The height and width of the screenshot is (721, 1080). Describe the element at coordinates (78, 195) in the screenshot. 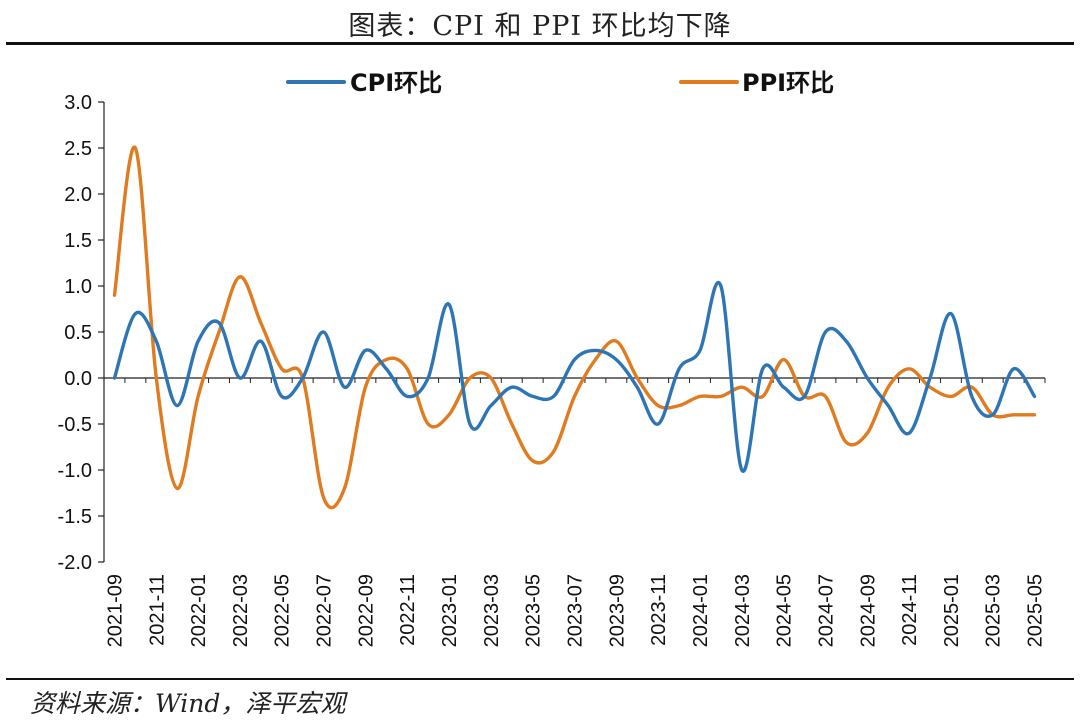

I see `y-tick-label: 2.0` at that location.